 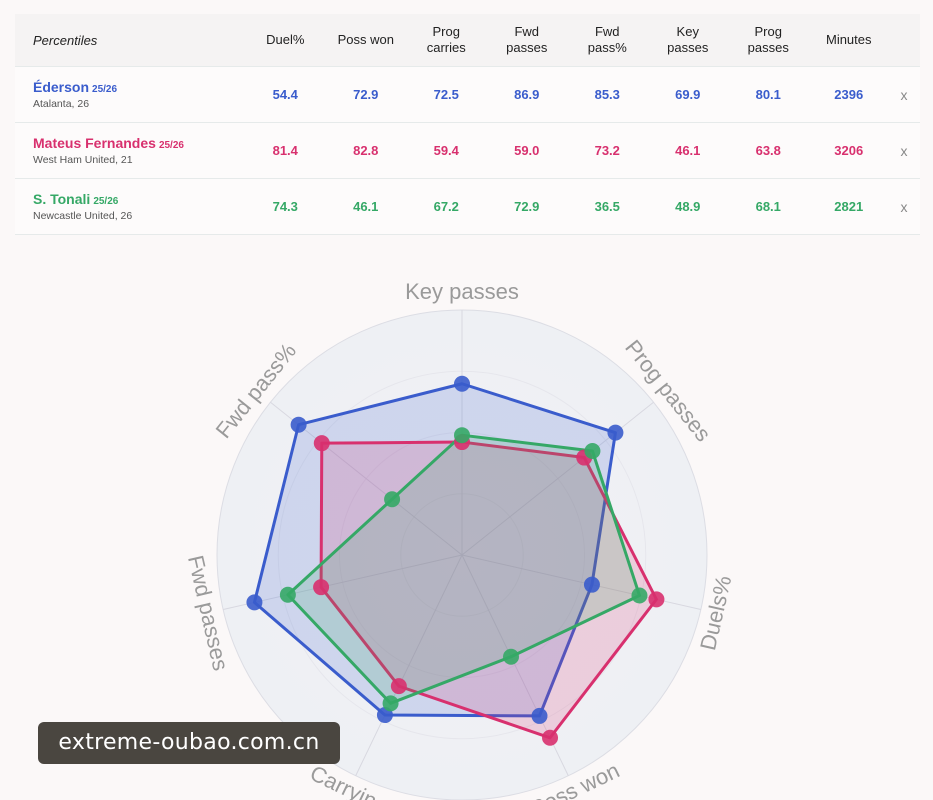 I want to click on column-header-cell: Duel%, so click(x=285, y=40).